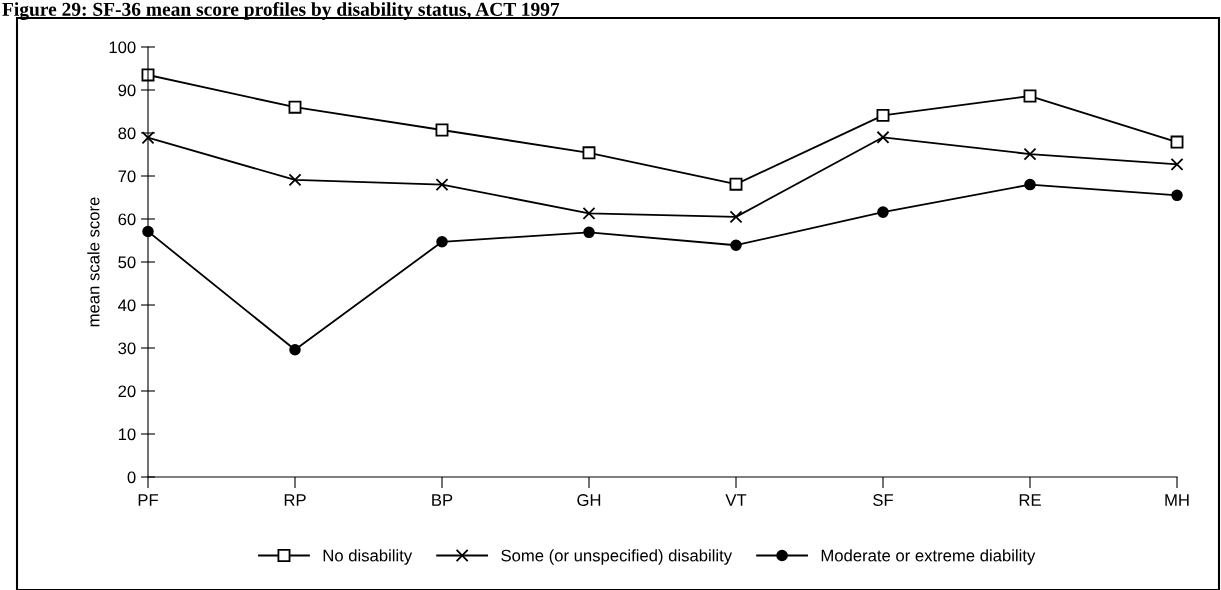 Image resolution: width=1221 pixels, height=590 pixels. I want to click on y-tick-label: 60, so click(127, 219).